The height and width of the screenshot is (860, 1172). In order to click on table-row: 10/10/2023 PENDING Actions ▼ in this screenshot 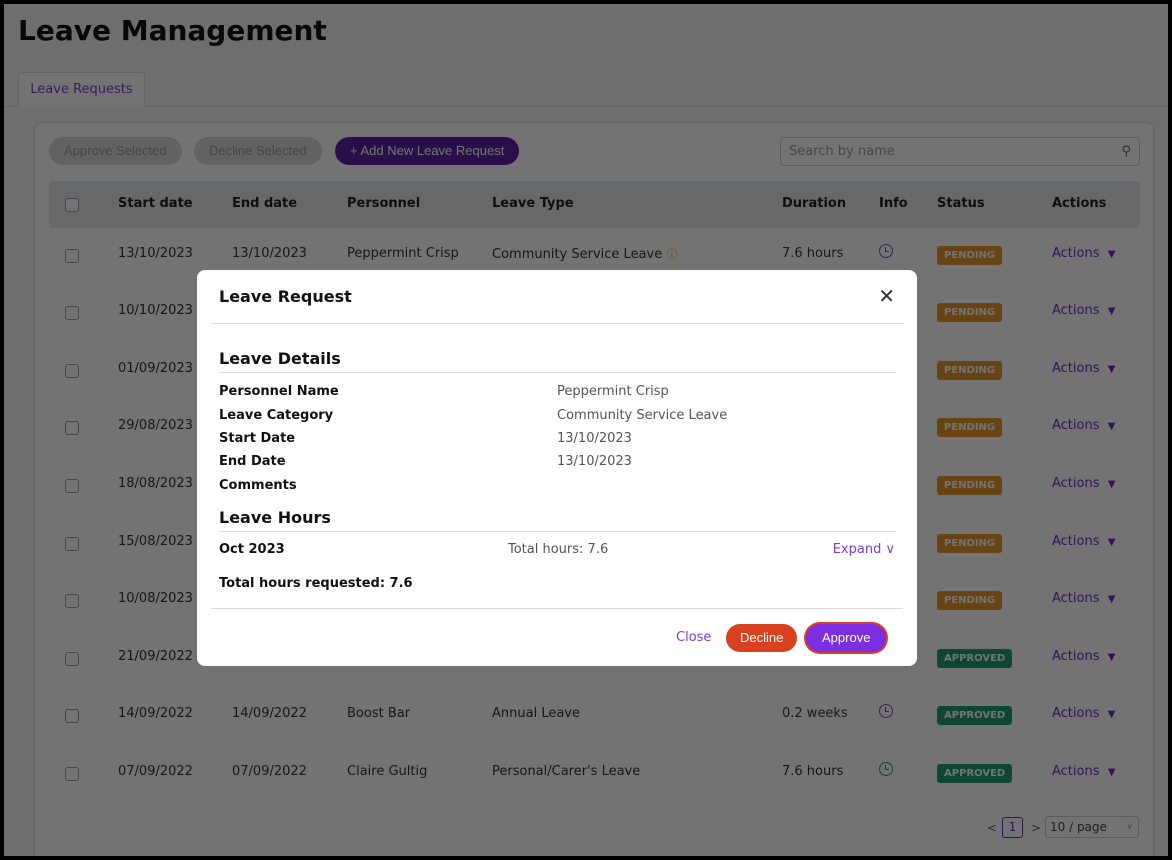, I will do `click(594, 313)`.